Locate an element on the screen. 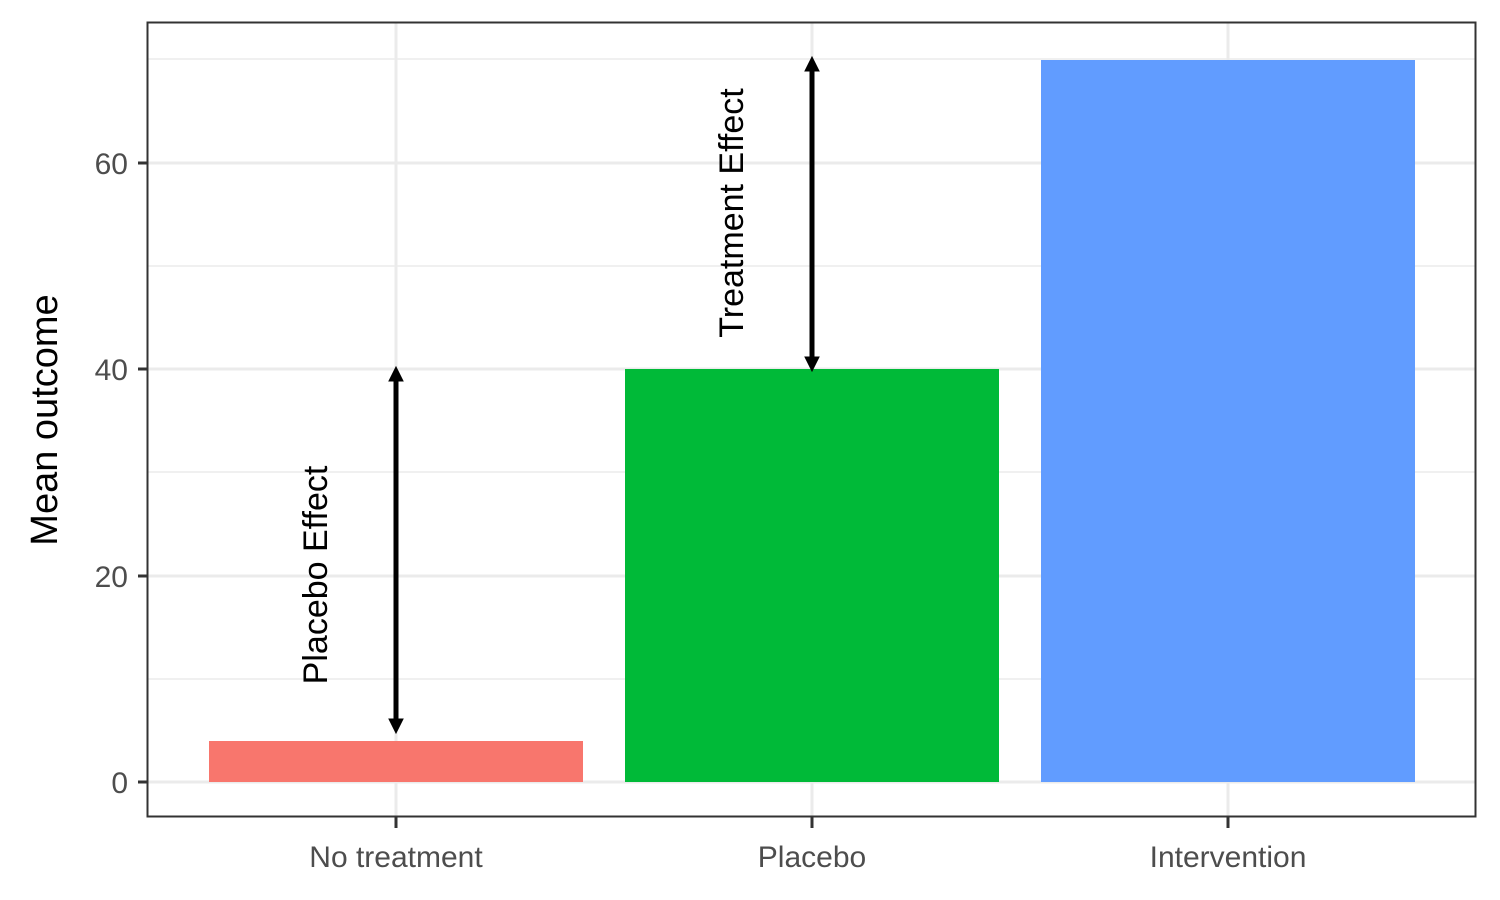  y-tick-label: 0 is located at coordinates (119, 783).